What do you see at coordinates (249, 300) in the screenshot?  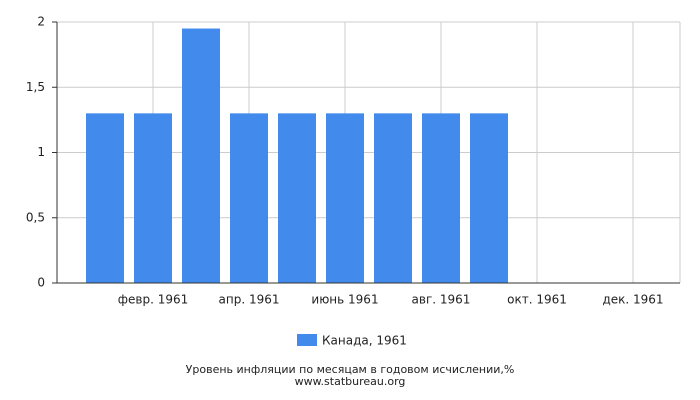 I see `x-tick-label: апр. 1961` at bounding box center [249, 300].